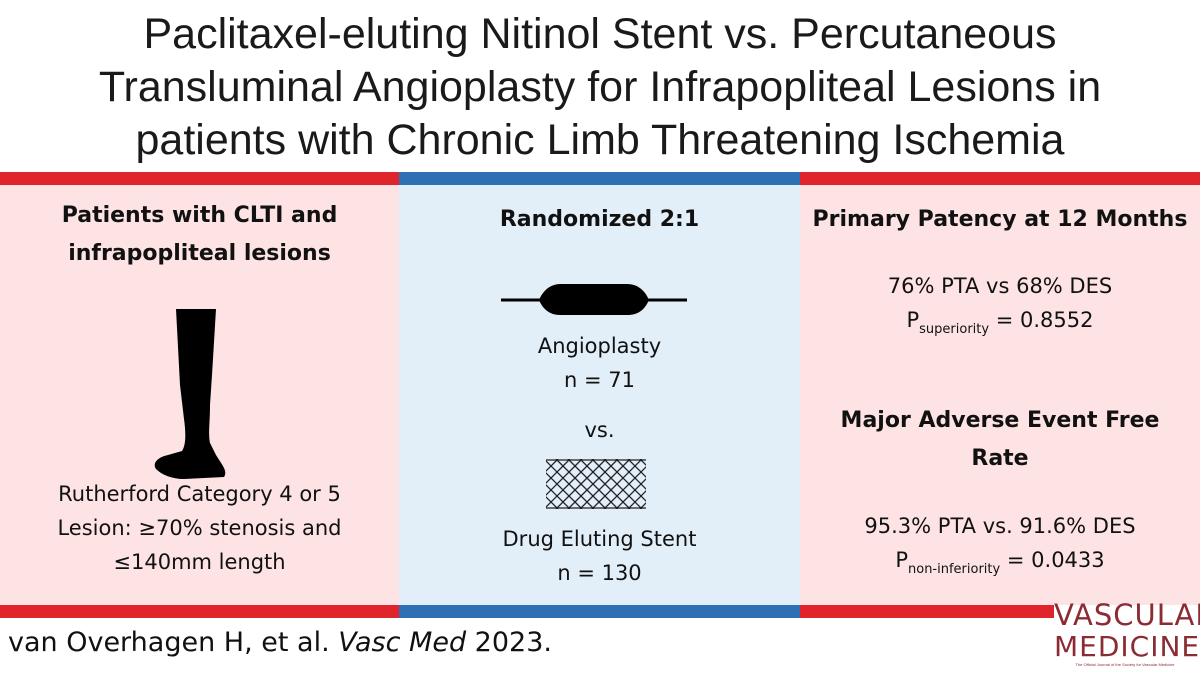  I want to click on top-divider-stripe, so click(600, 178).